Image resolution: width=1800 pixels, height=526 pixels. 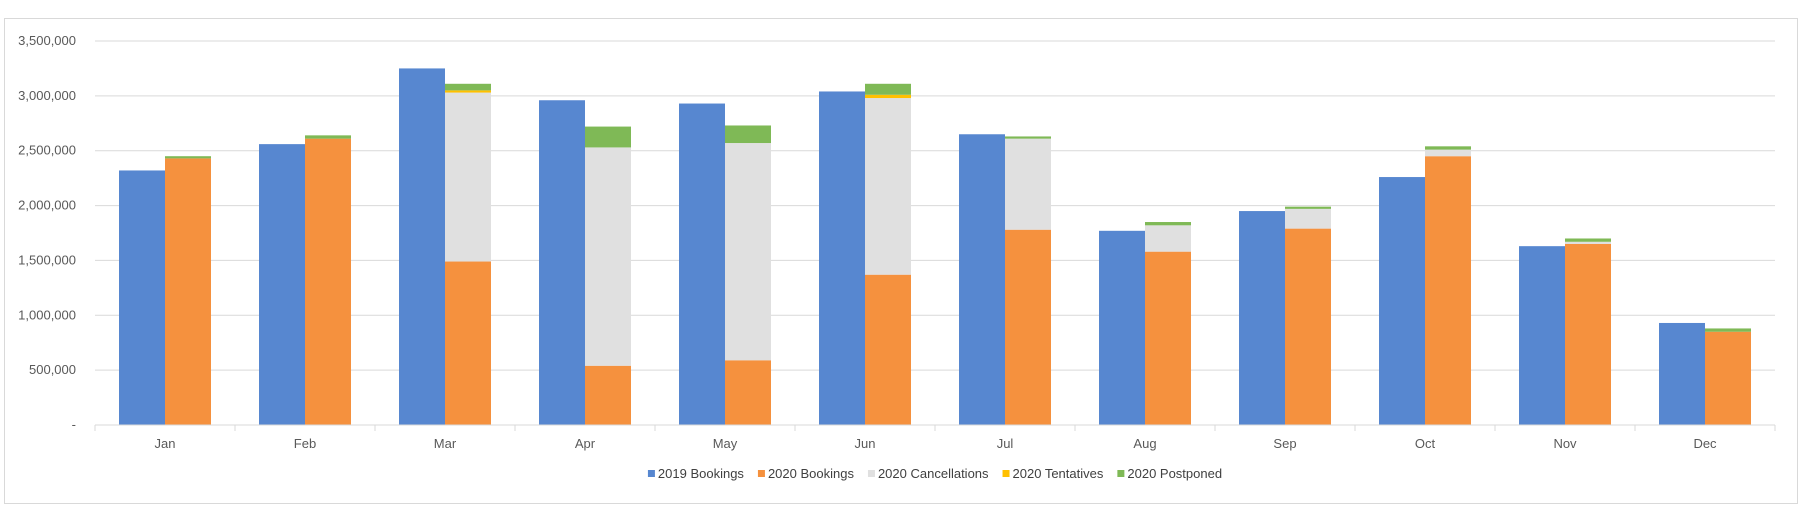 What do you see at coordinates (1284, 443) in the screenshot?
I see `x-tick-label: Sep` at bounding box center [1284, 443].